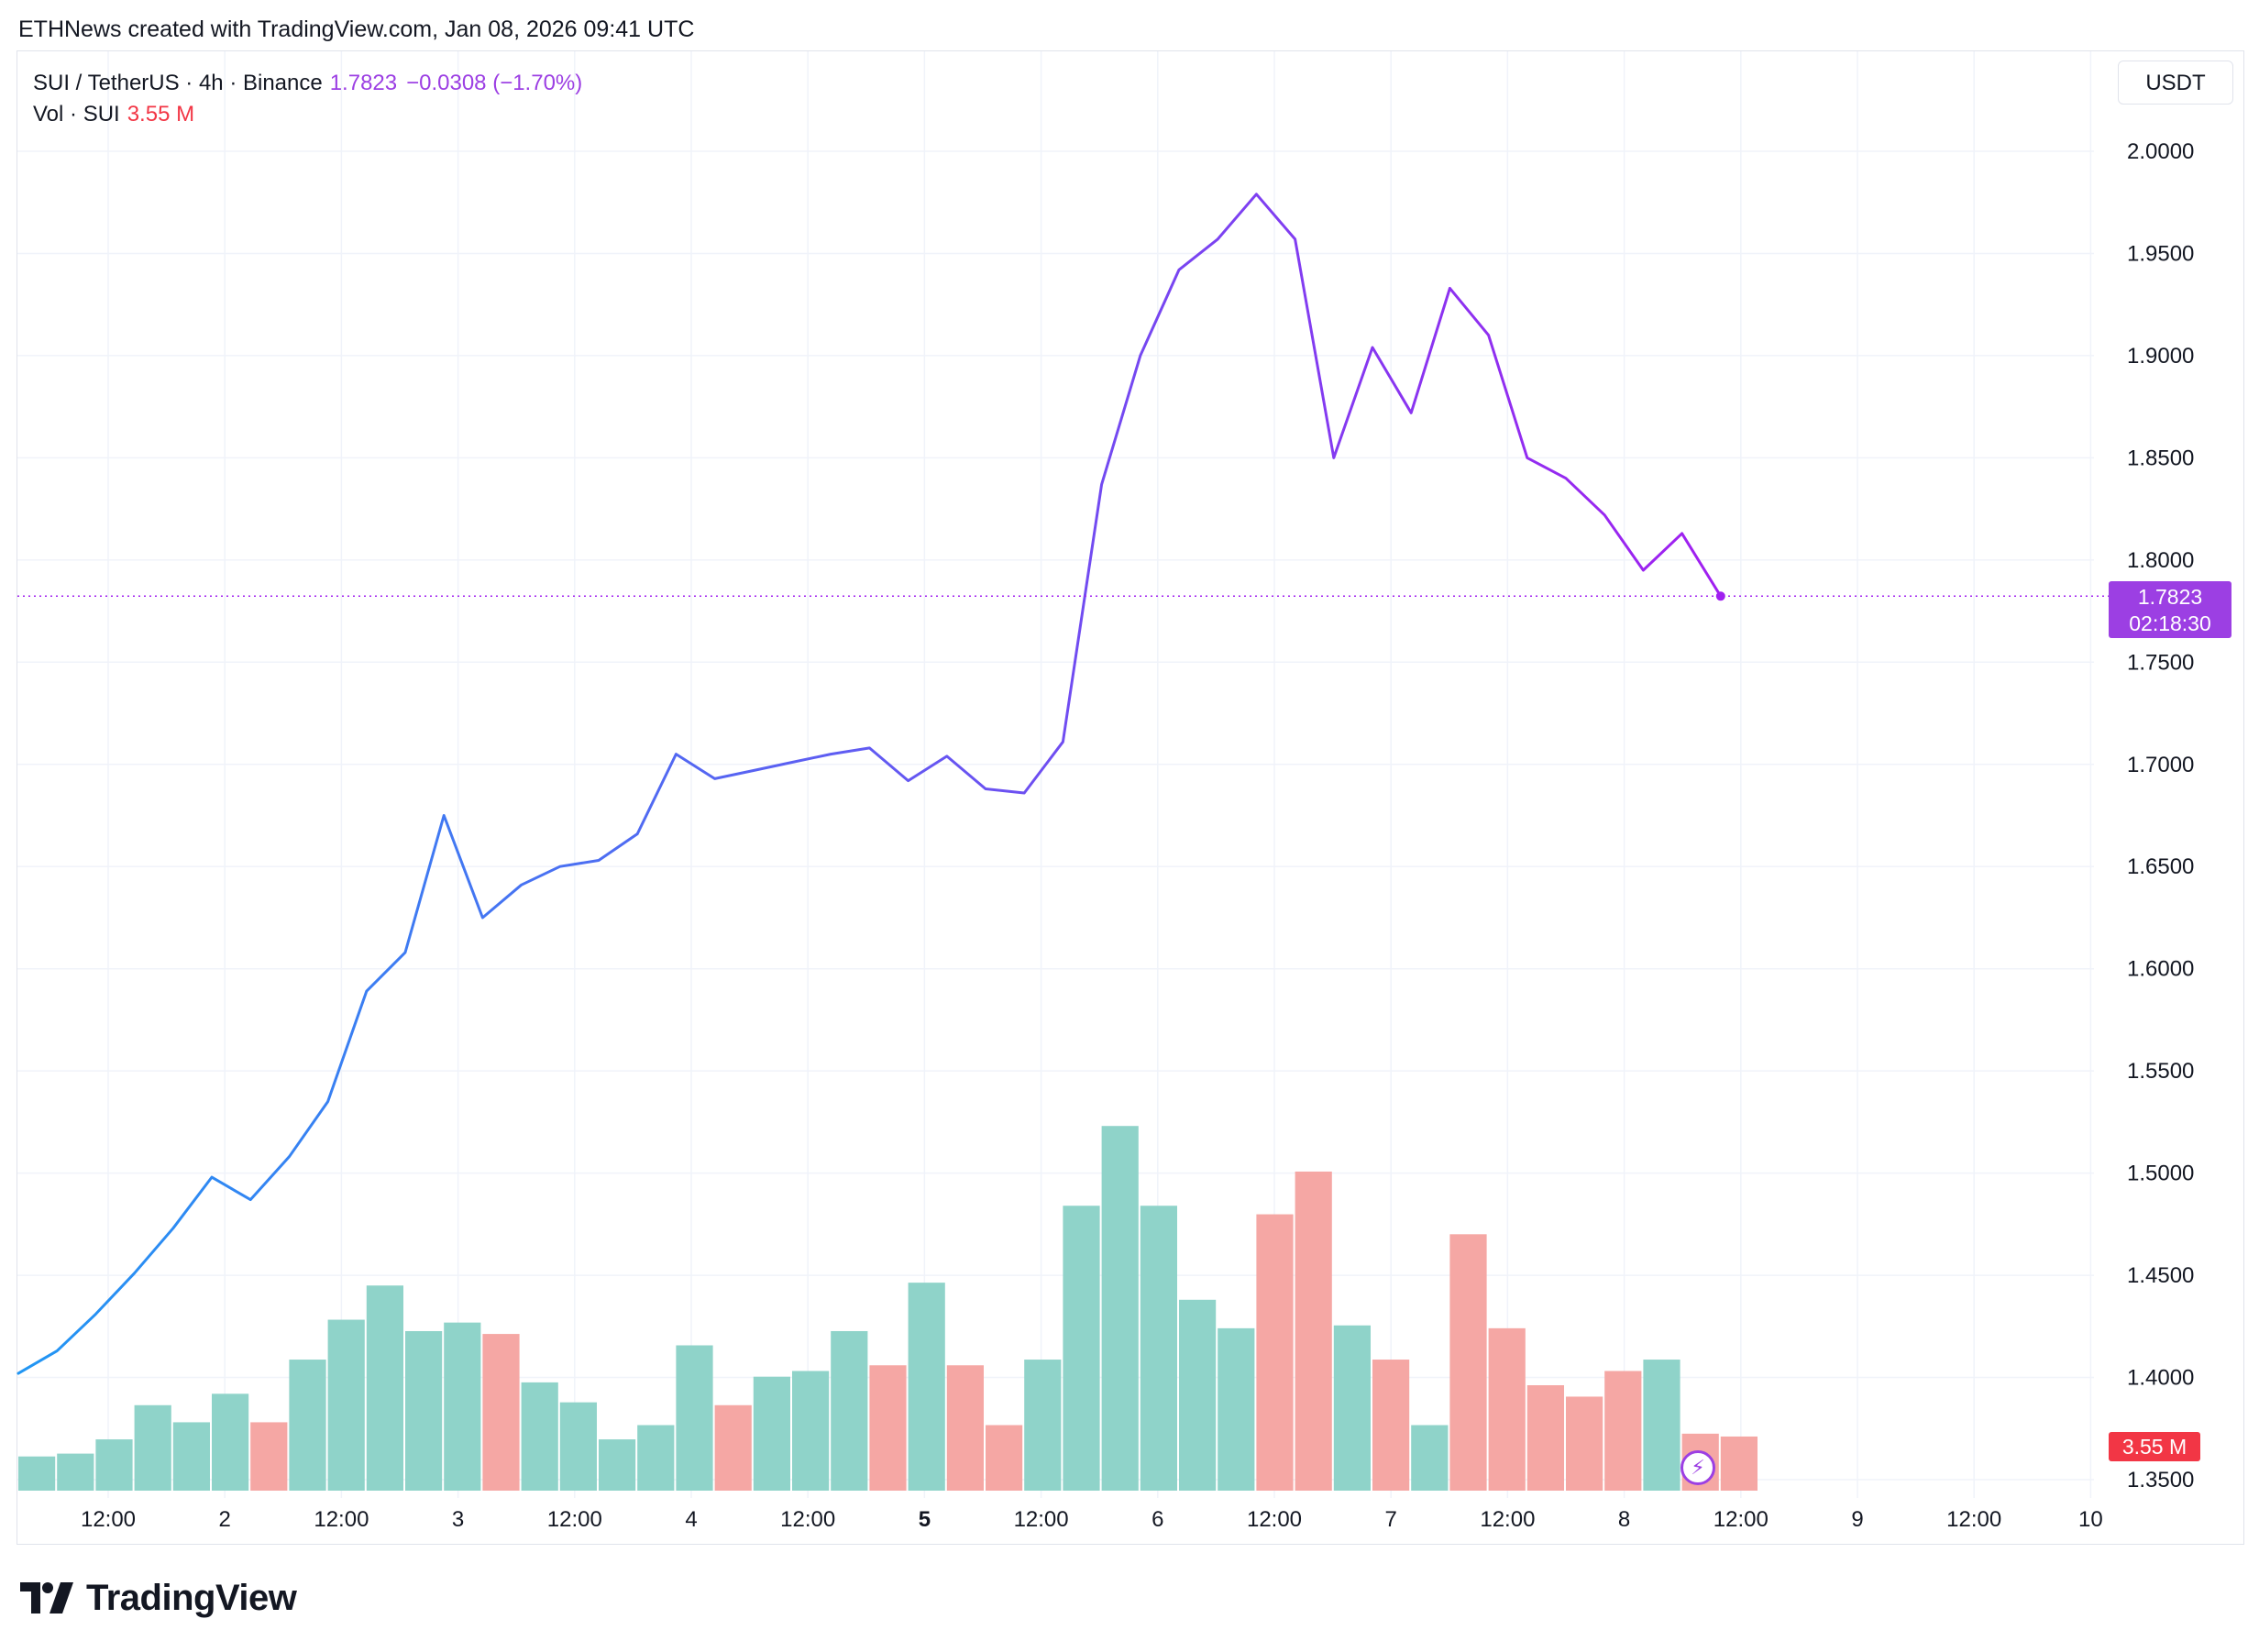 This screenshot has height=1652, width=2259. Describe the element at coordinates (2170, 609) in the screenshot. I see `last-price-label: 1.7823 02:18:30` at that location.